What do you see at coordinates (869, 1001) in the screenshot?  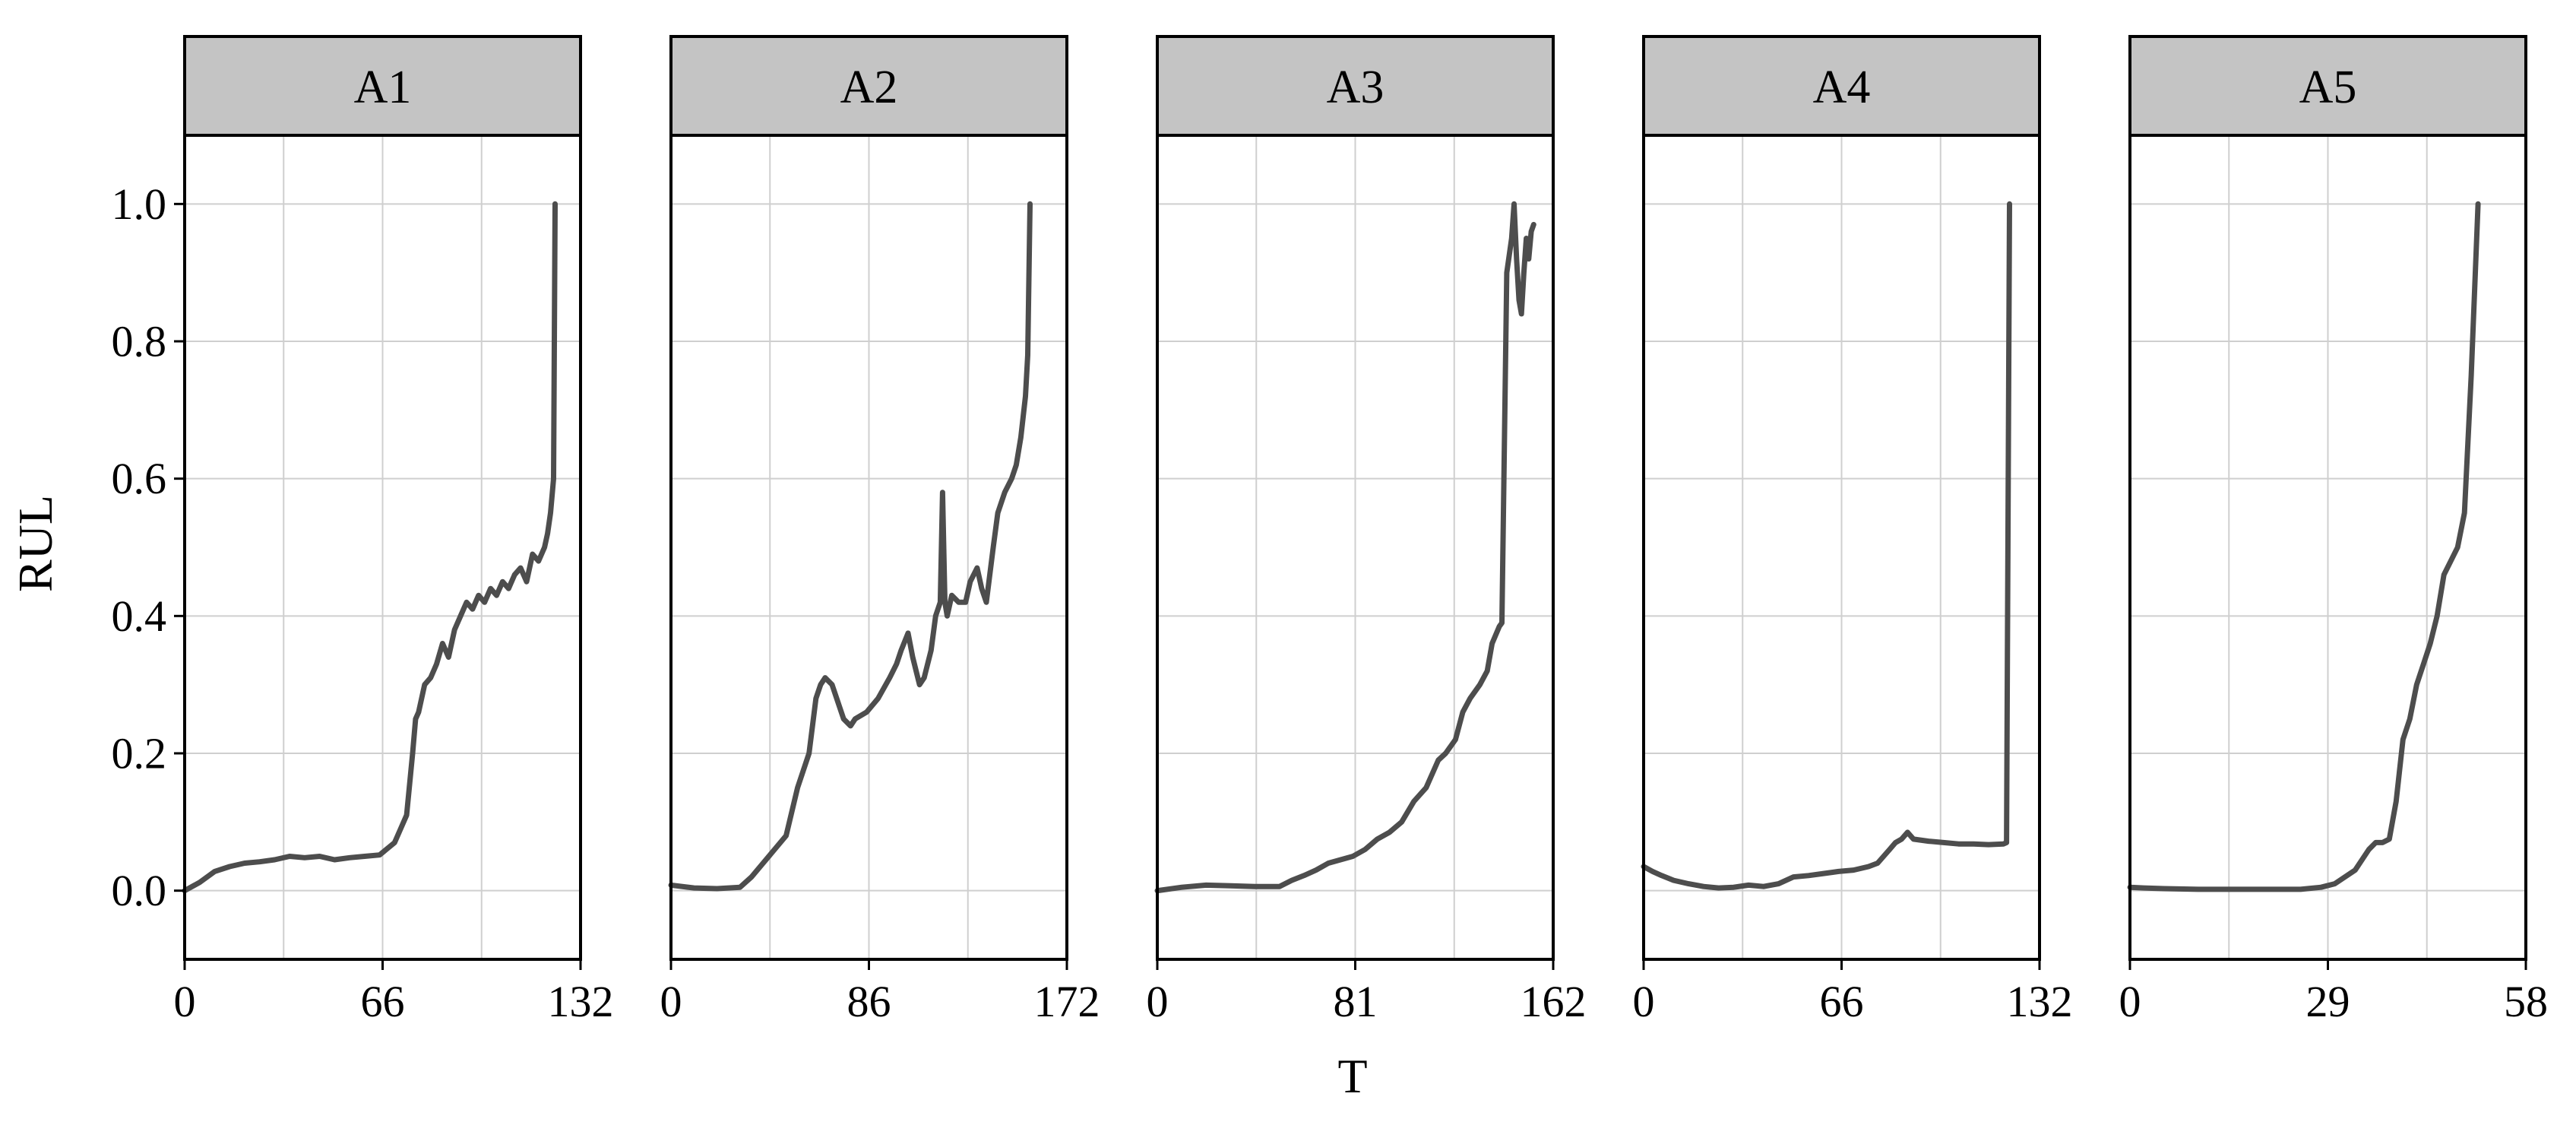 I see `x-tick-label: 86` at bounding box center [869, 1001].